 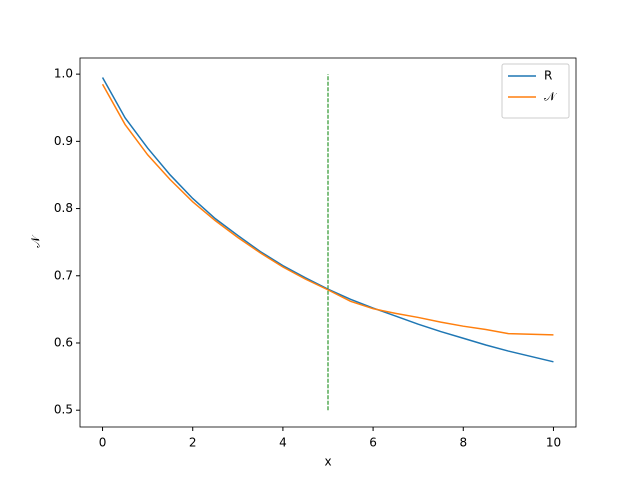 I want to click on legend-label: R, so click(x=548, y=76).